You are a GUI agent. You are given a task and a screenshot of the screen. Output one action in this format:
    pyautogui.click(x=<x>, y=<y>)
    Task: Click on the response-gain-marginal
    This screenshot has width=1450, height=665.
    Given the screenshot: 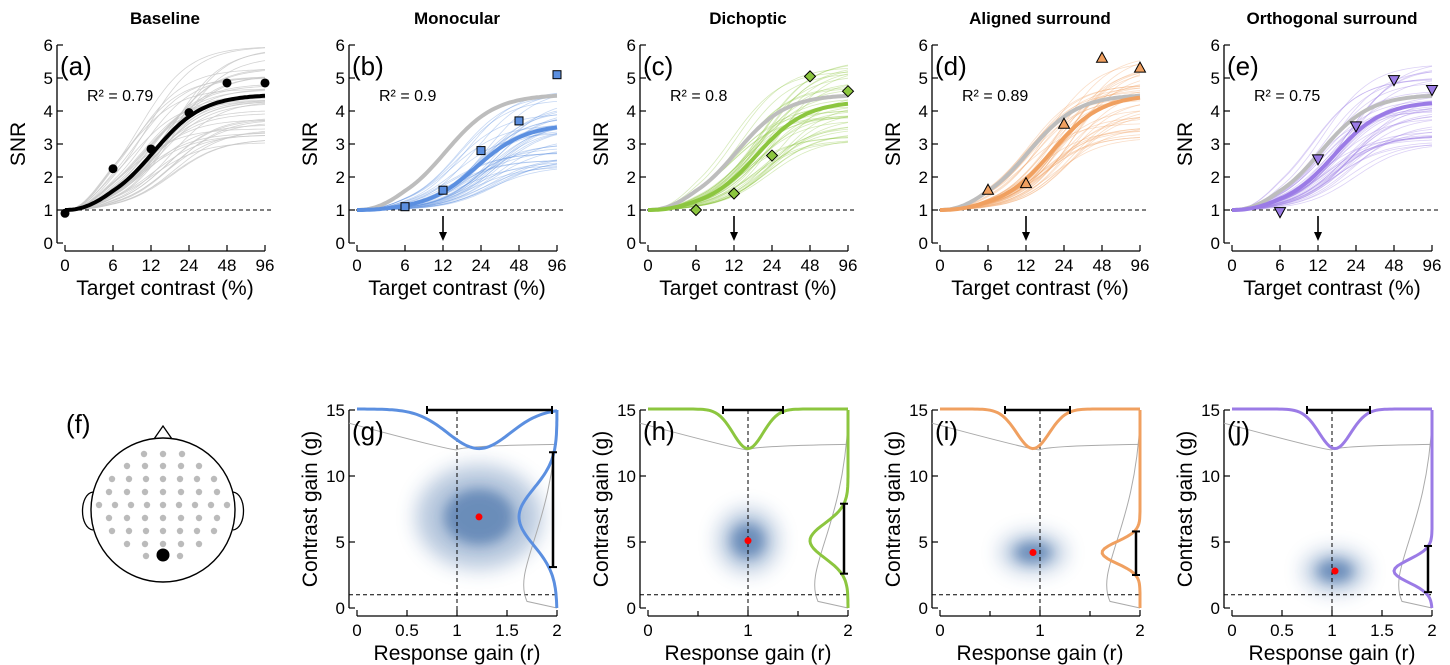 What is the action you would take?
    pyautogui.click(x=457, y=429)
    